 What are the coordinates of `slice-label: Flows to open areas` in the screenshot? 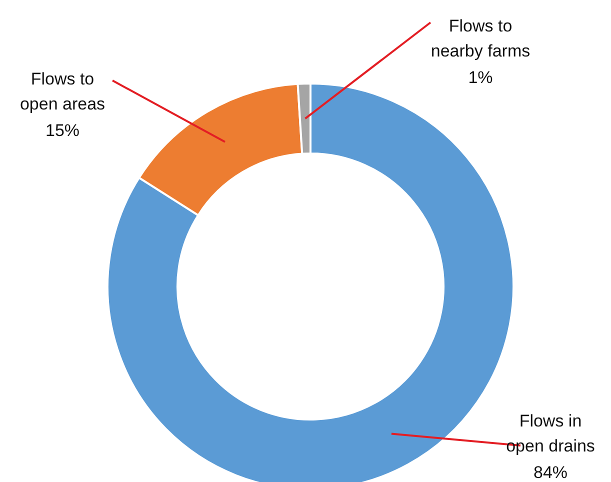 It's located at (63, 92).